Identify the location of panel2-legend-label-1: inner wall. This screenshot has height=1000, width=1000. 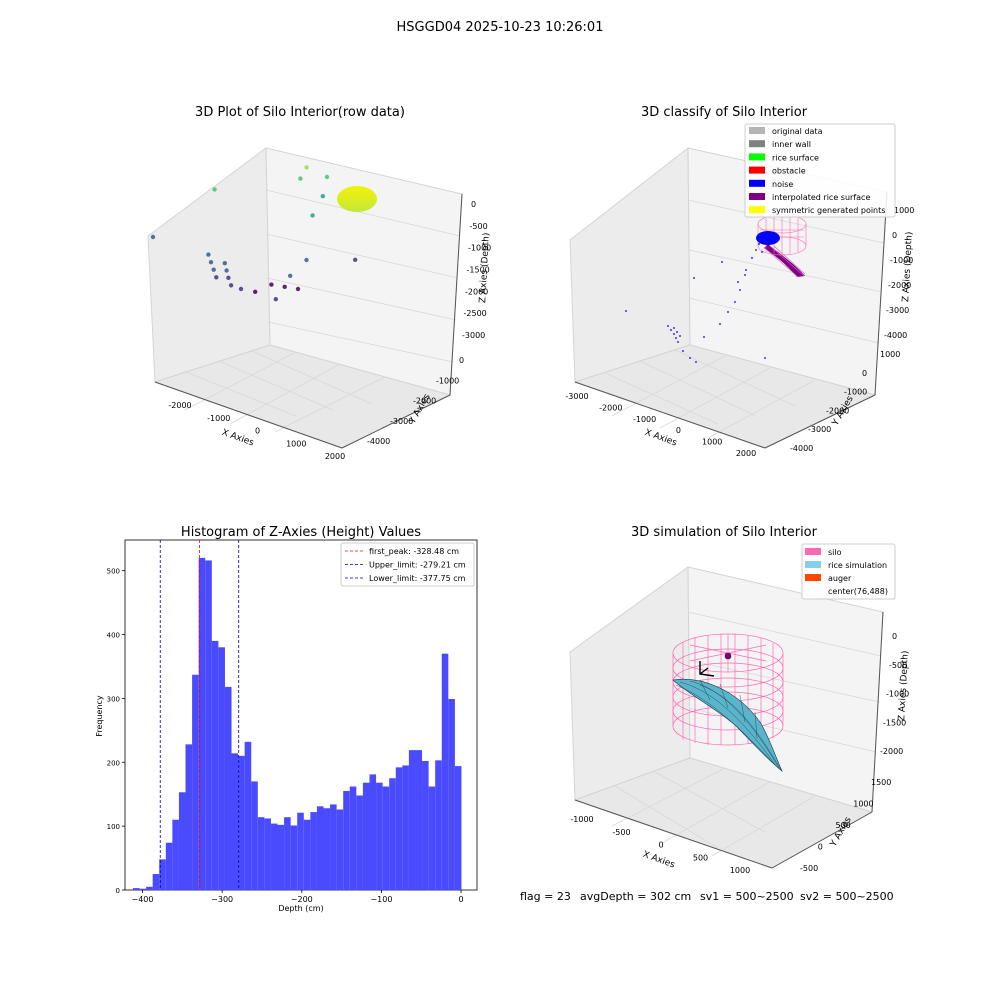
(791, 144).